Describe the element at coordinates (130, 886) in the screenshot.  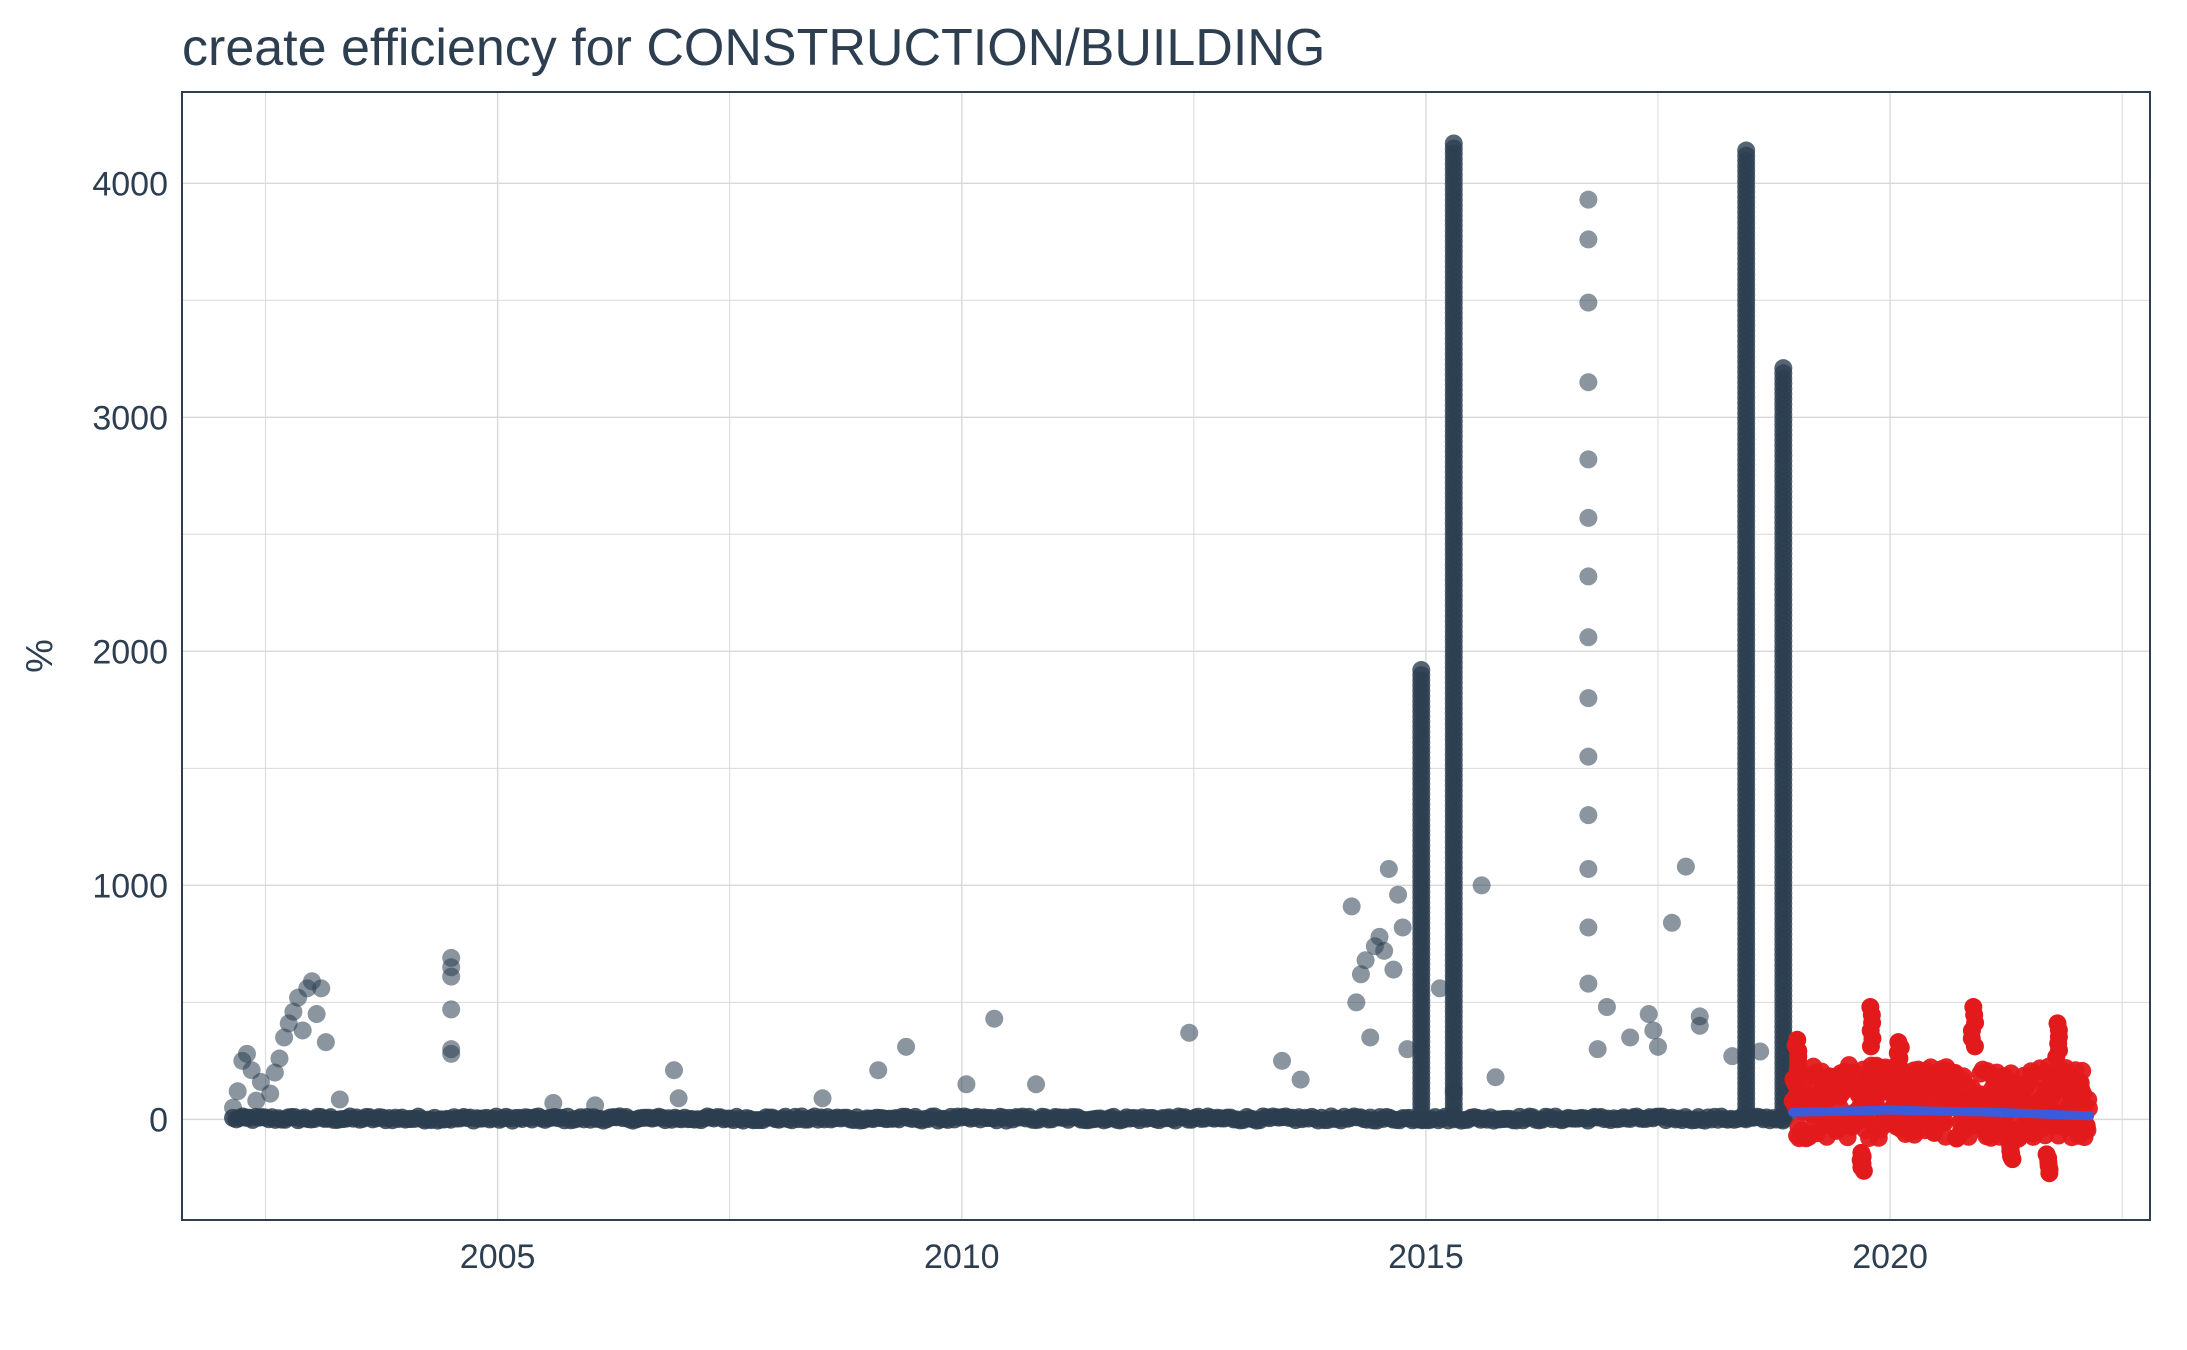
I see `y-tick-label: 1000` at that location.